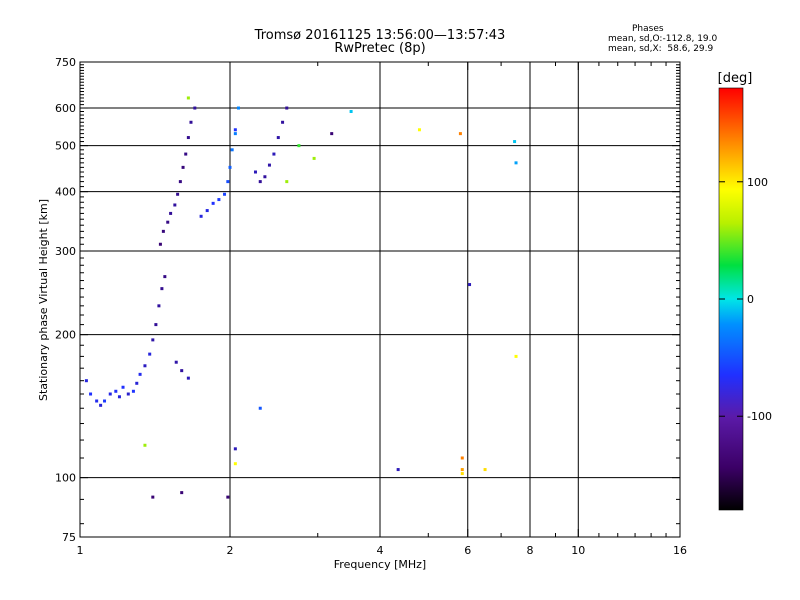  Describe the element at coordinates (69, 537) in the screenshot. I see `y-tick-label: 75` at that location.